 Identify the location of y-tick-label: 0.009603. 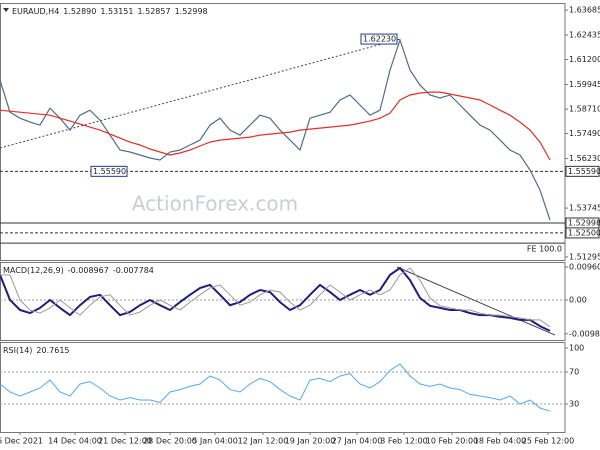
(584, 267).